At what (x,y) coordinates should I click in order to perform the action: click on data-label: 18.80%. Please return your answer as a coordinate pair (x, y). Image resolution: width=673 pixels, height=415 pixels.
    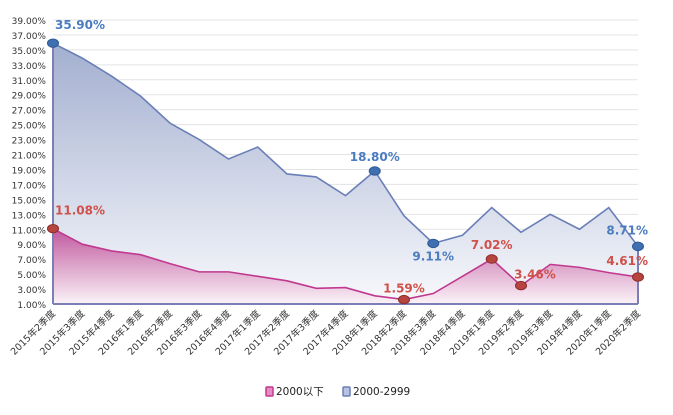
    Looking at the image, I should click on (375, 157).